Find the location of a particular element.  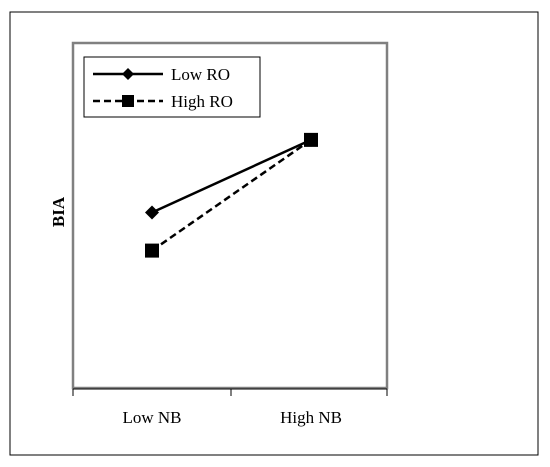

y-axis-label: BIA is located at coordinates (58, 211).